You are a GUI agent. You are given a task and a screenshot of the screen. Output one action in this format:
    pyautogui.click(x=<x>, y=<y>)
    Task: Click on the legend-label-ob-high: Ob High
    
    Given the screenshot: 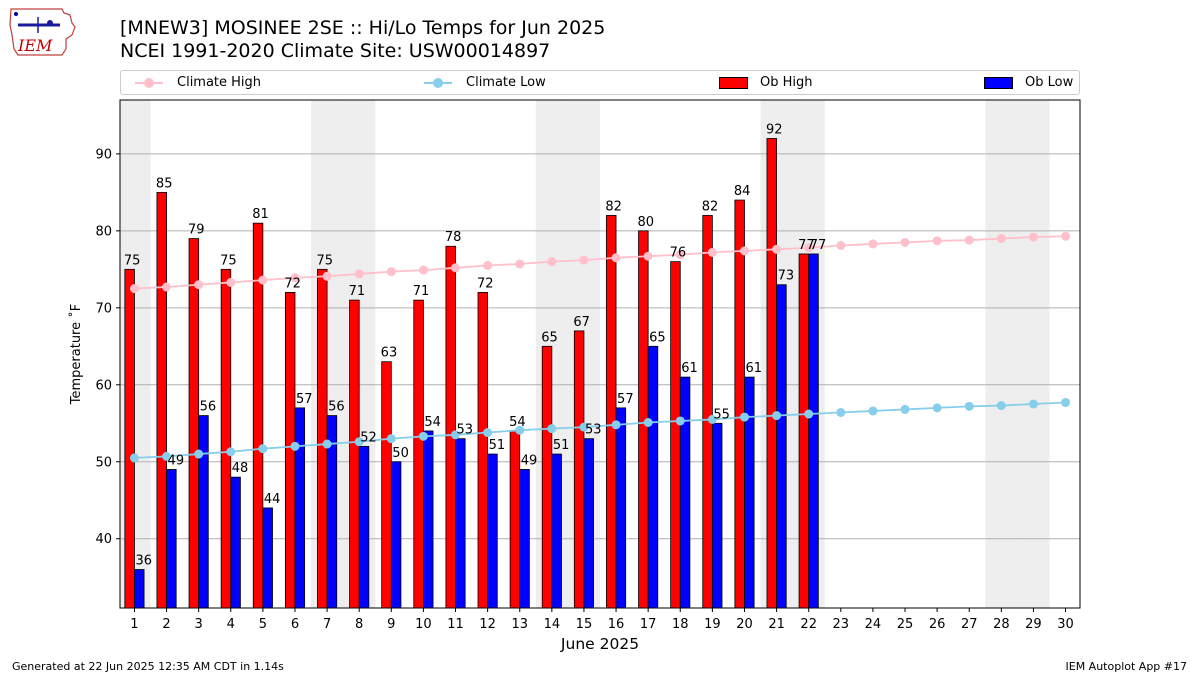 What is the action you would take?
    pyautogui.click(x=786, y=82)
    